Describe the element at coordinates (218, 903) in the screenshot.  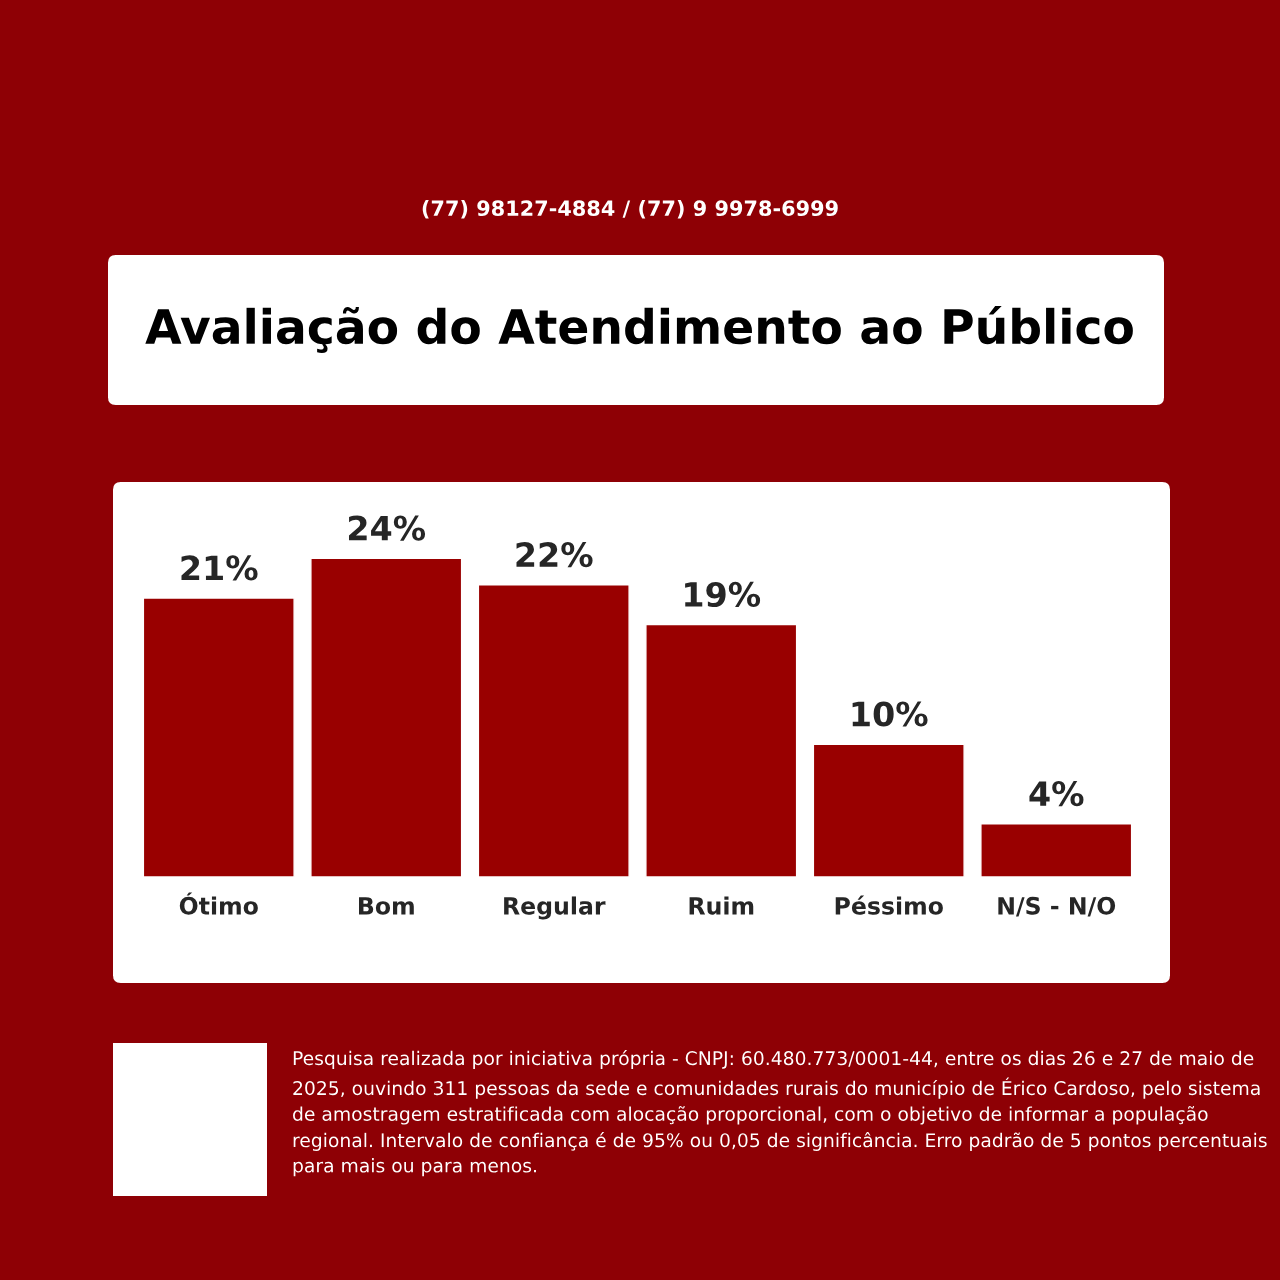
I see `x-tick-label: Ótimo` at that location.